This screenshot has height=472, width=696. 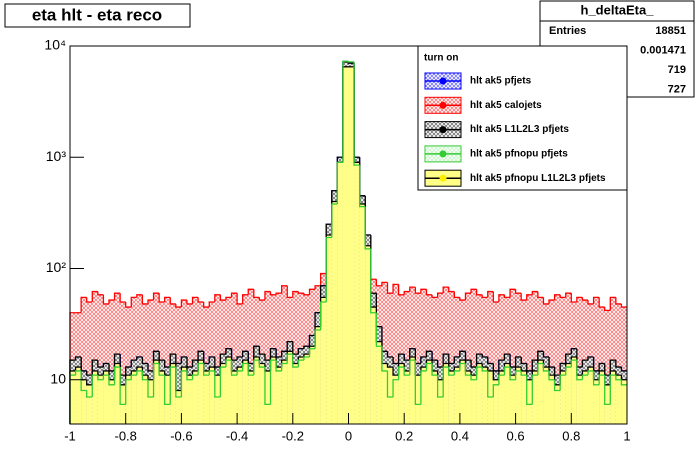 I want to click on stats-label: Entries, so click(x=567, y=31).